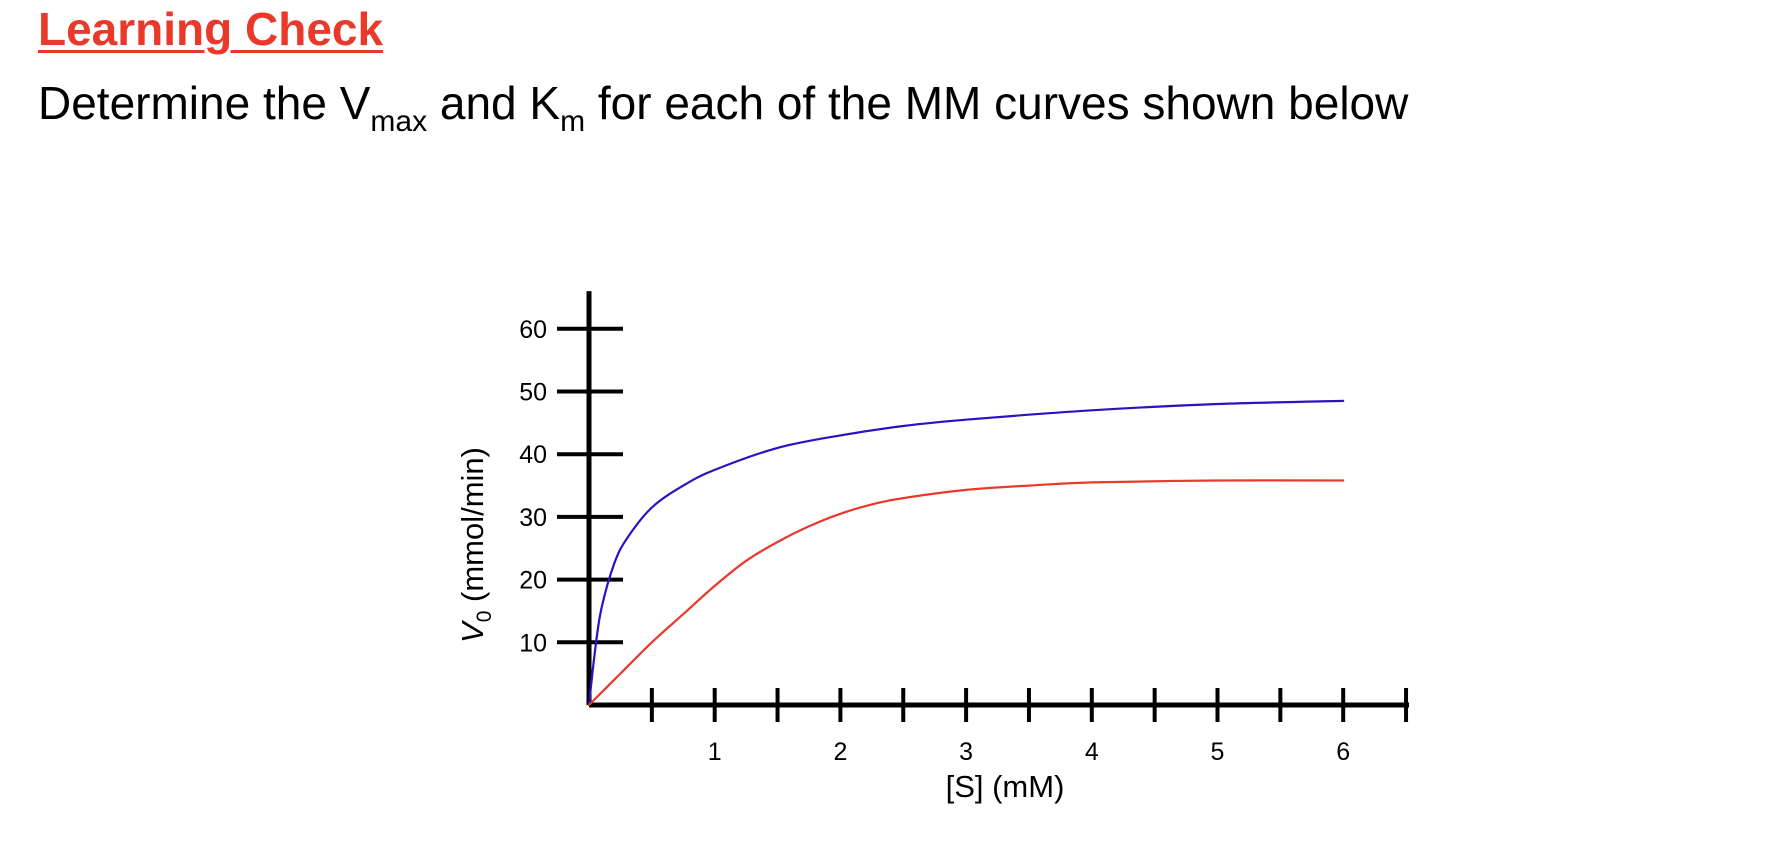  I want to click on x-tick-label: 6, so click(1343, 752).